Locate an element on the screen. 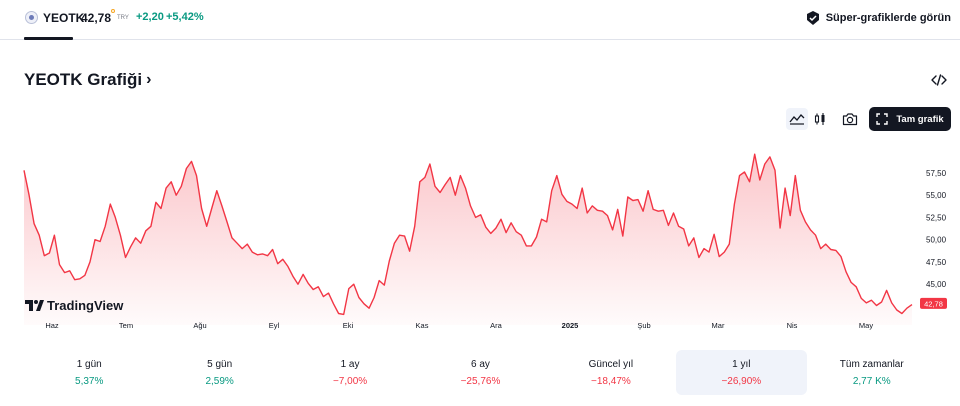 The height and width of the screenshot is (406, 960). y-tick-label: 47,50 is located at coordinates (936, 262).